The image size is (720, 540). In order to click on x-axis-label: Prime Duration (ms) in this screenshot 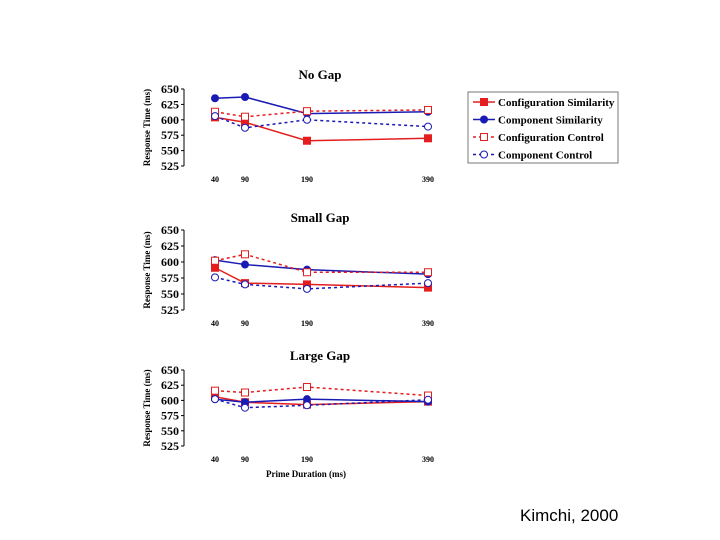, I will do `click(306, 474)`.